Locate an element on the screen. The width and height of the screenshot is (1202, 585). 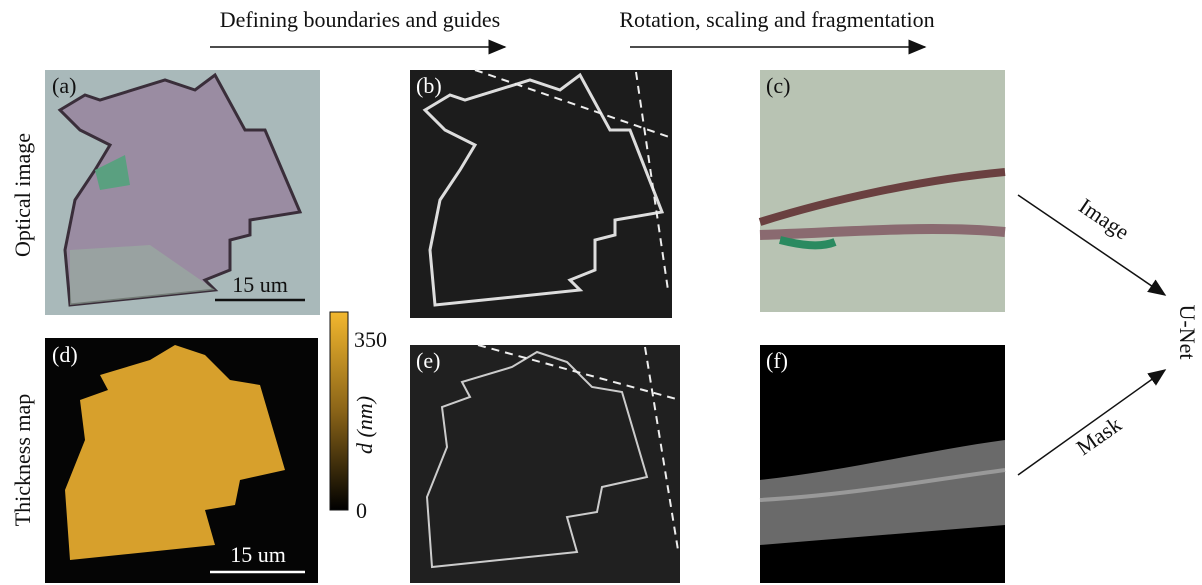
panel-c: (c) is located at coordinates (882, 191).